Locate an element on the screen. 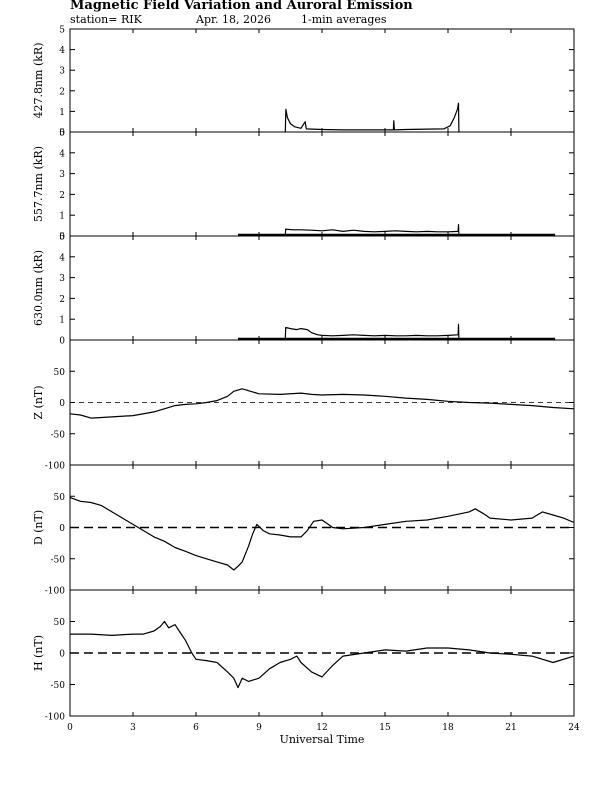 Image resolution: width=612 pixels, height=792 pixels. panel-frame-557-7nm is located at coordinates (322, 184).